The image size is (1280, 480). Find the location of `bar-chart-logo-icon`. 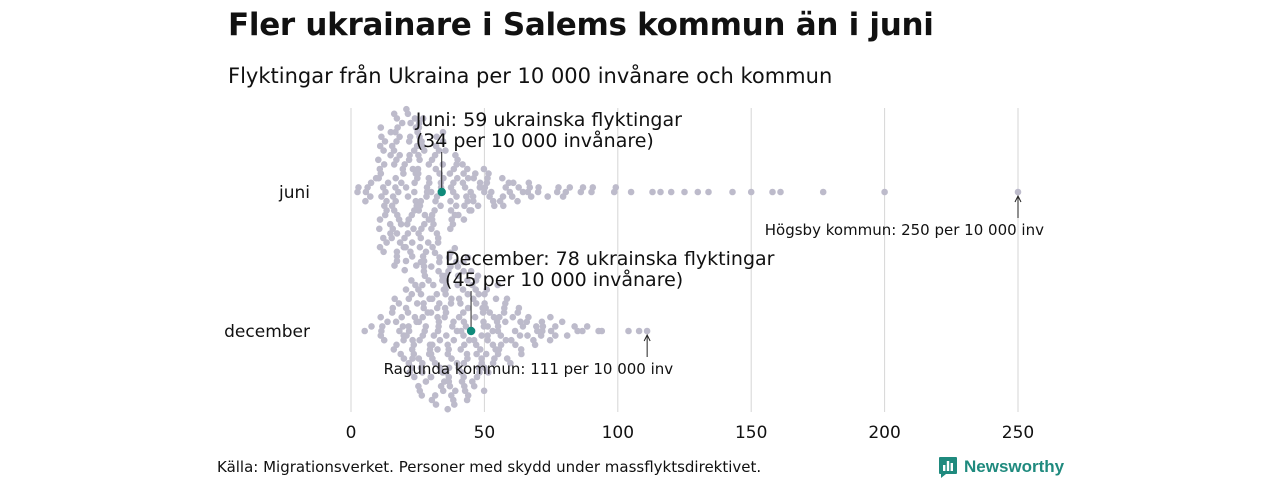

bar-chart-logo-icon is located at coordinates (948, 467).